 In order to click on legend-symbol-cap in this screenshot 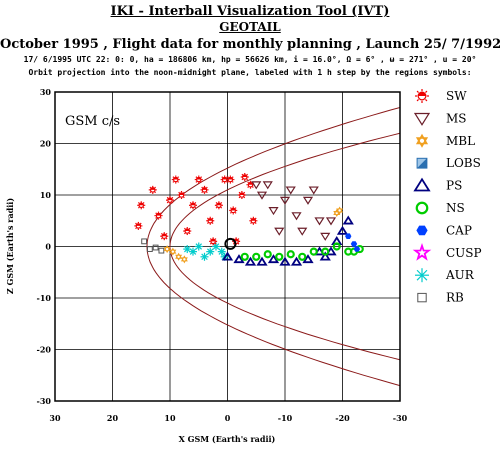, I will do `click(422, 230)`.